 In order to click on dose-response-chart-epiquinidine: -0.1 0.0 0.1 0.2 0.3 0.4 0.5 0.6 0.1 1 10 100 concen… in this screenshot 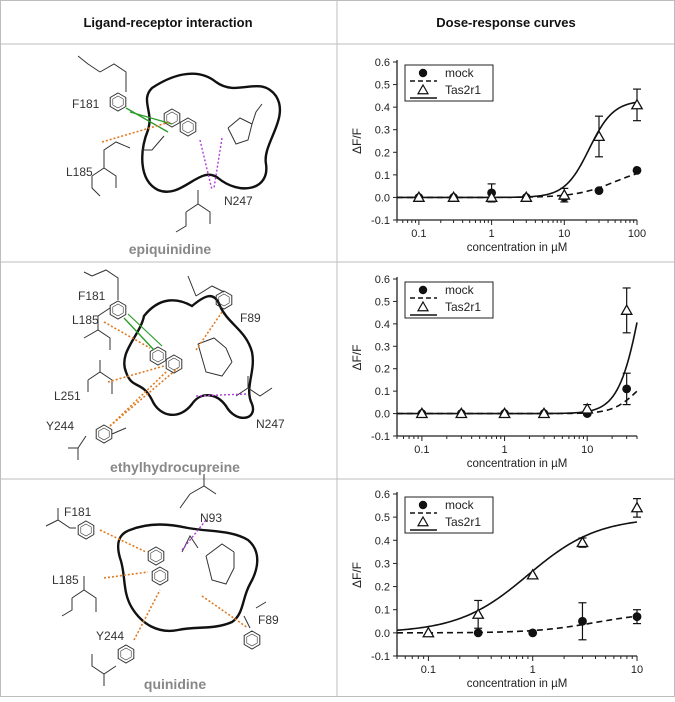, I will do `click(498, 155)`.